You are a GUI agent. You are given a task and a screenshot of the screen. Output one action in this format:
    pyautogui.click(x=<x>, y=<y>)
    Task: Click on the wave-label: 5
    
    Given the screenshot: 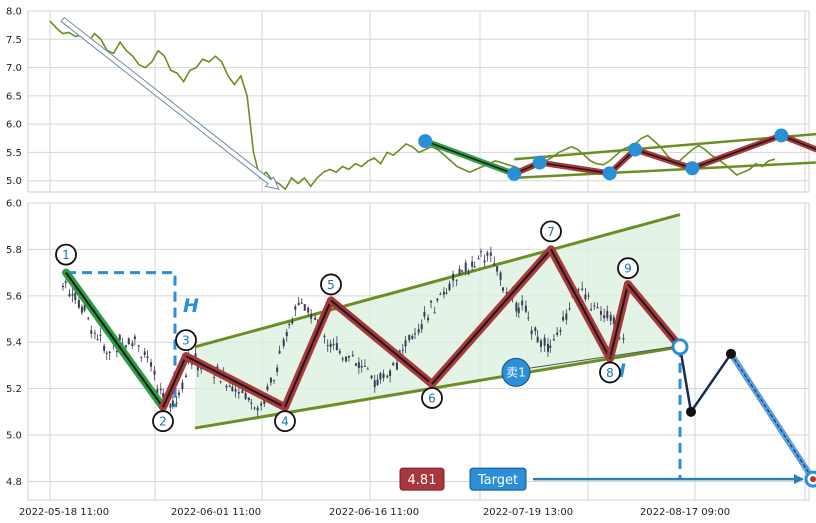 What is the action you would take?
    pyautogui.click(x=331, y=285)
    